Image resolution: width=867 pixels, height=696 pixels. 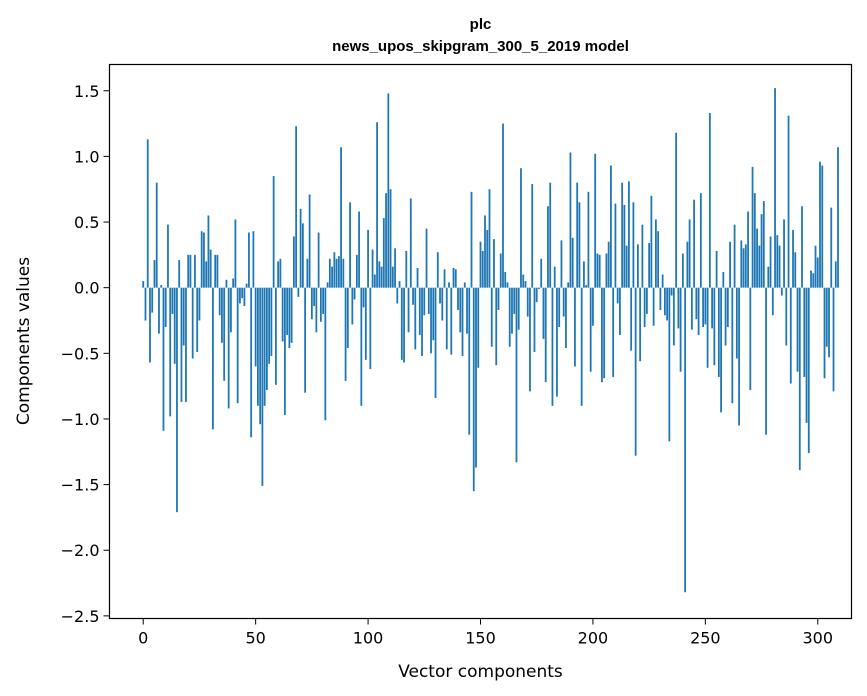 I want to click on x-tick-label: 50, so click(x=255, y=638).